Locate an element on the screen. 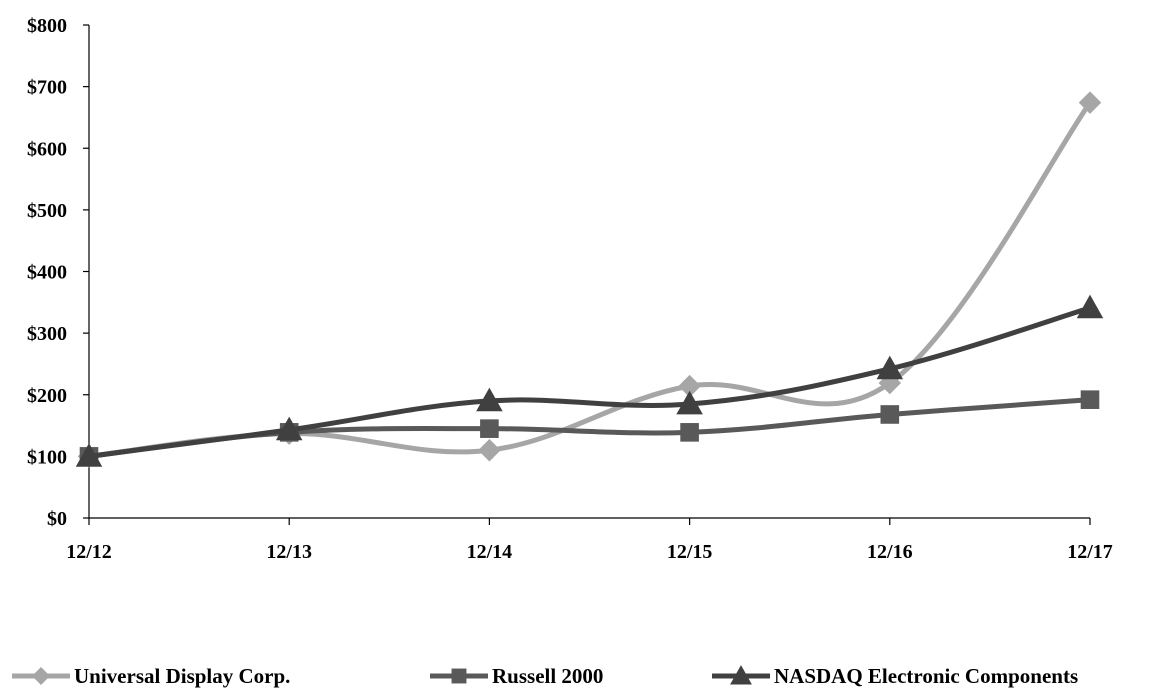  y-tick-label: $800 is located at coordinates (47, 26).